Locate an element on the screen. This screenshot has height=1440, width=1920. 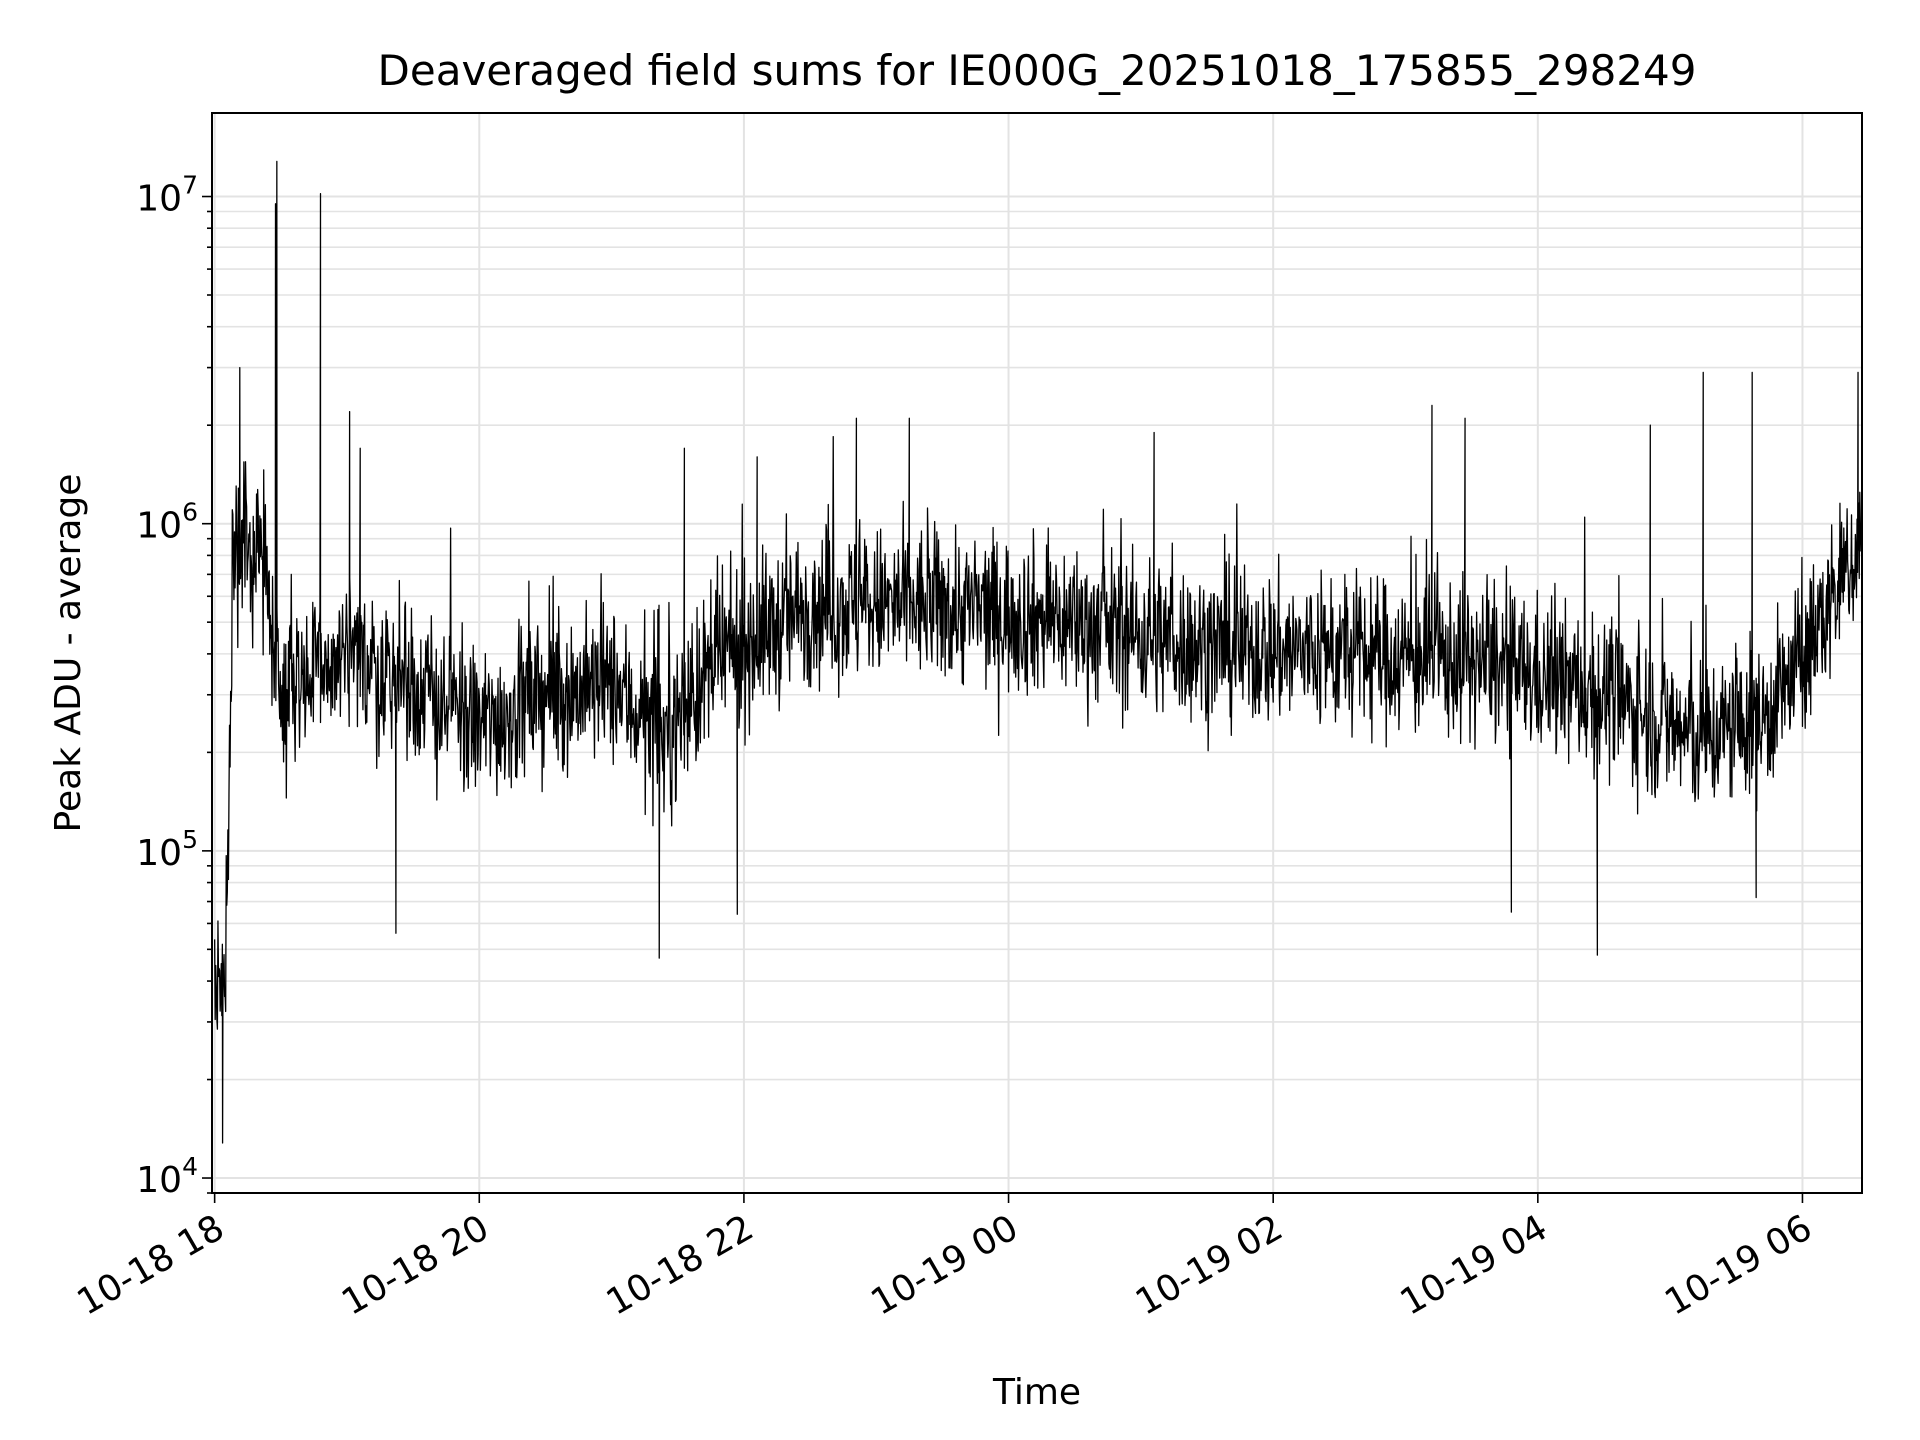
y-tick-label: 10⁶ is located at coordinates (167, 522).